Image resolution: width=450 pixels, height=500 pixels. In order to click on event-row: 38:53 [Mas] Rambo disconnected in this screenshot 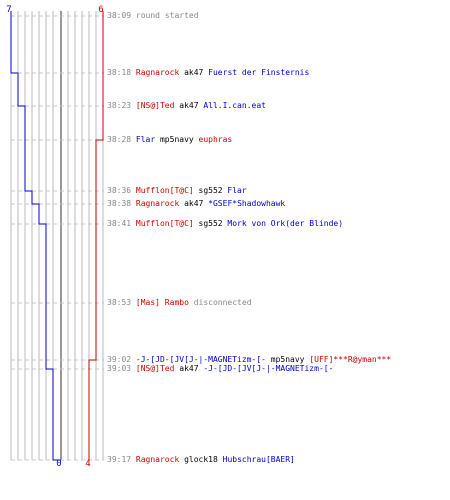, I will do `click(179, 303)`.